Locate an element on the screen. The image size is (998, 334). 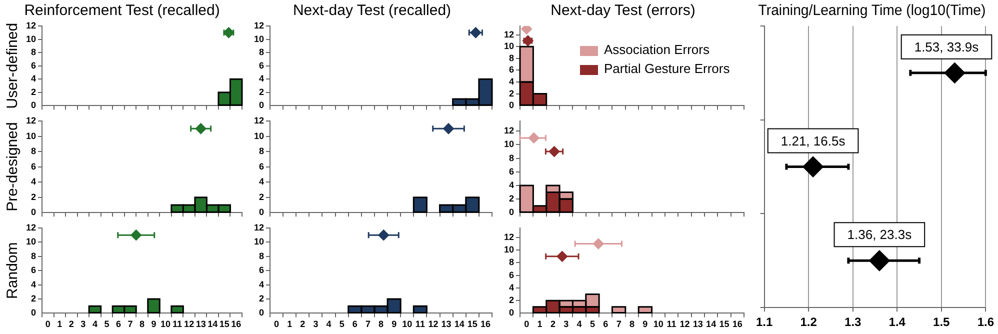
x-tick-label: 1.2 is located at coordinates (809, 322).